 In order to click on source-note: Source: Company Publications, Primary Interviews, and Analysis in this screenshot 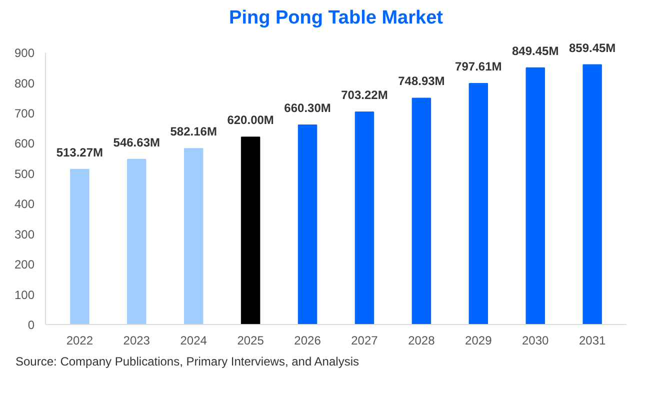, I will do `click(187, 361)`.